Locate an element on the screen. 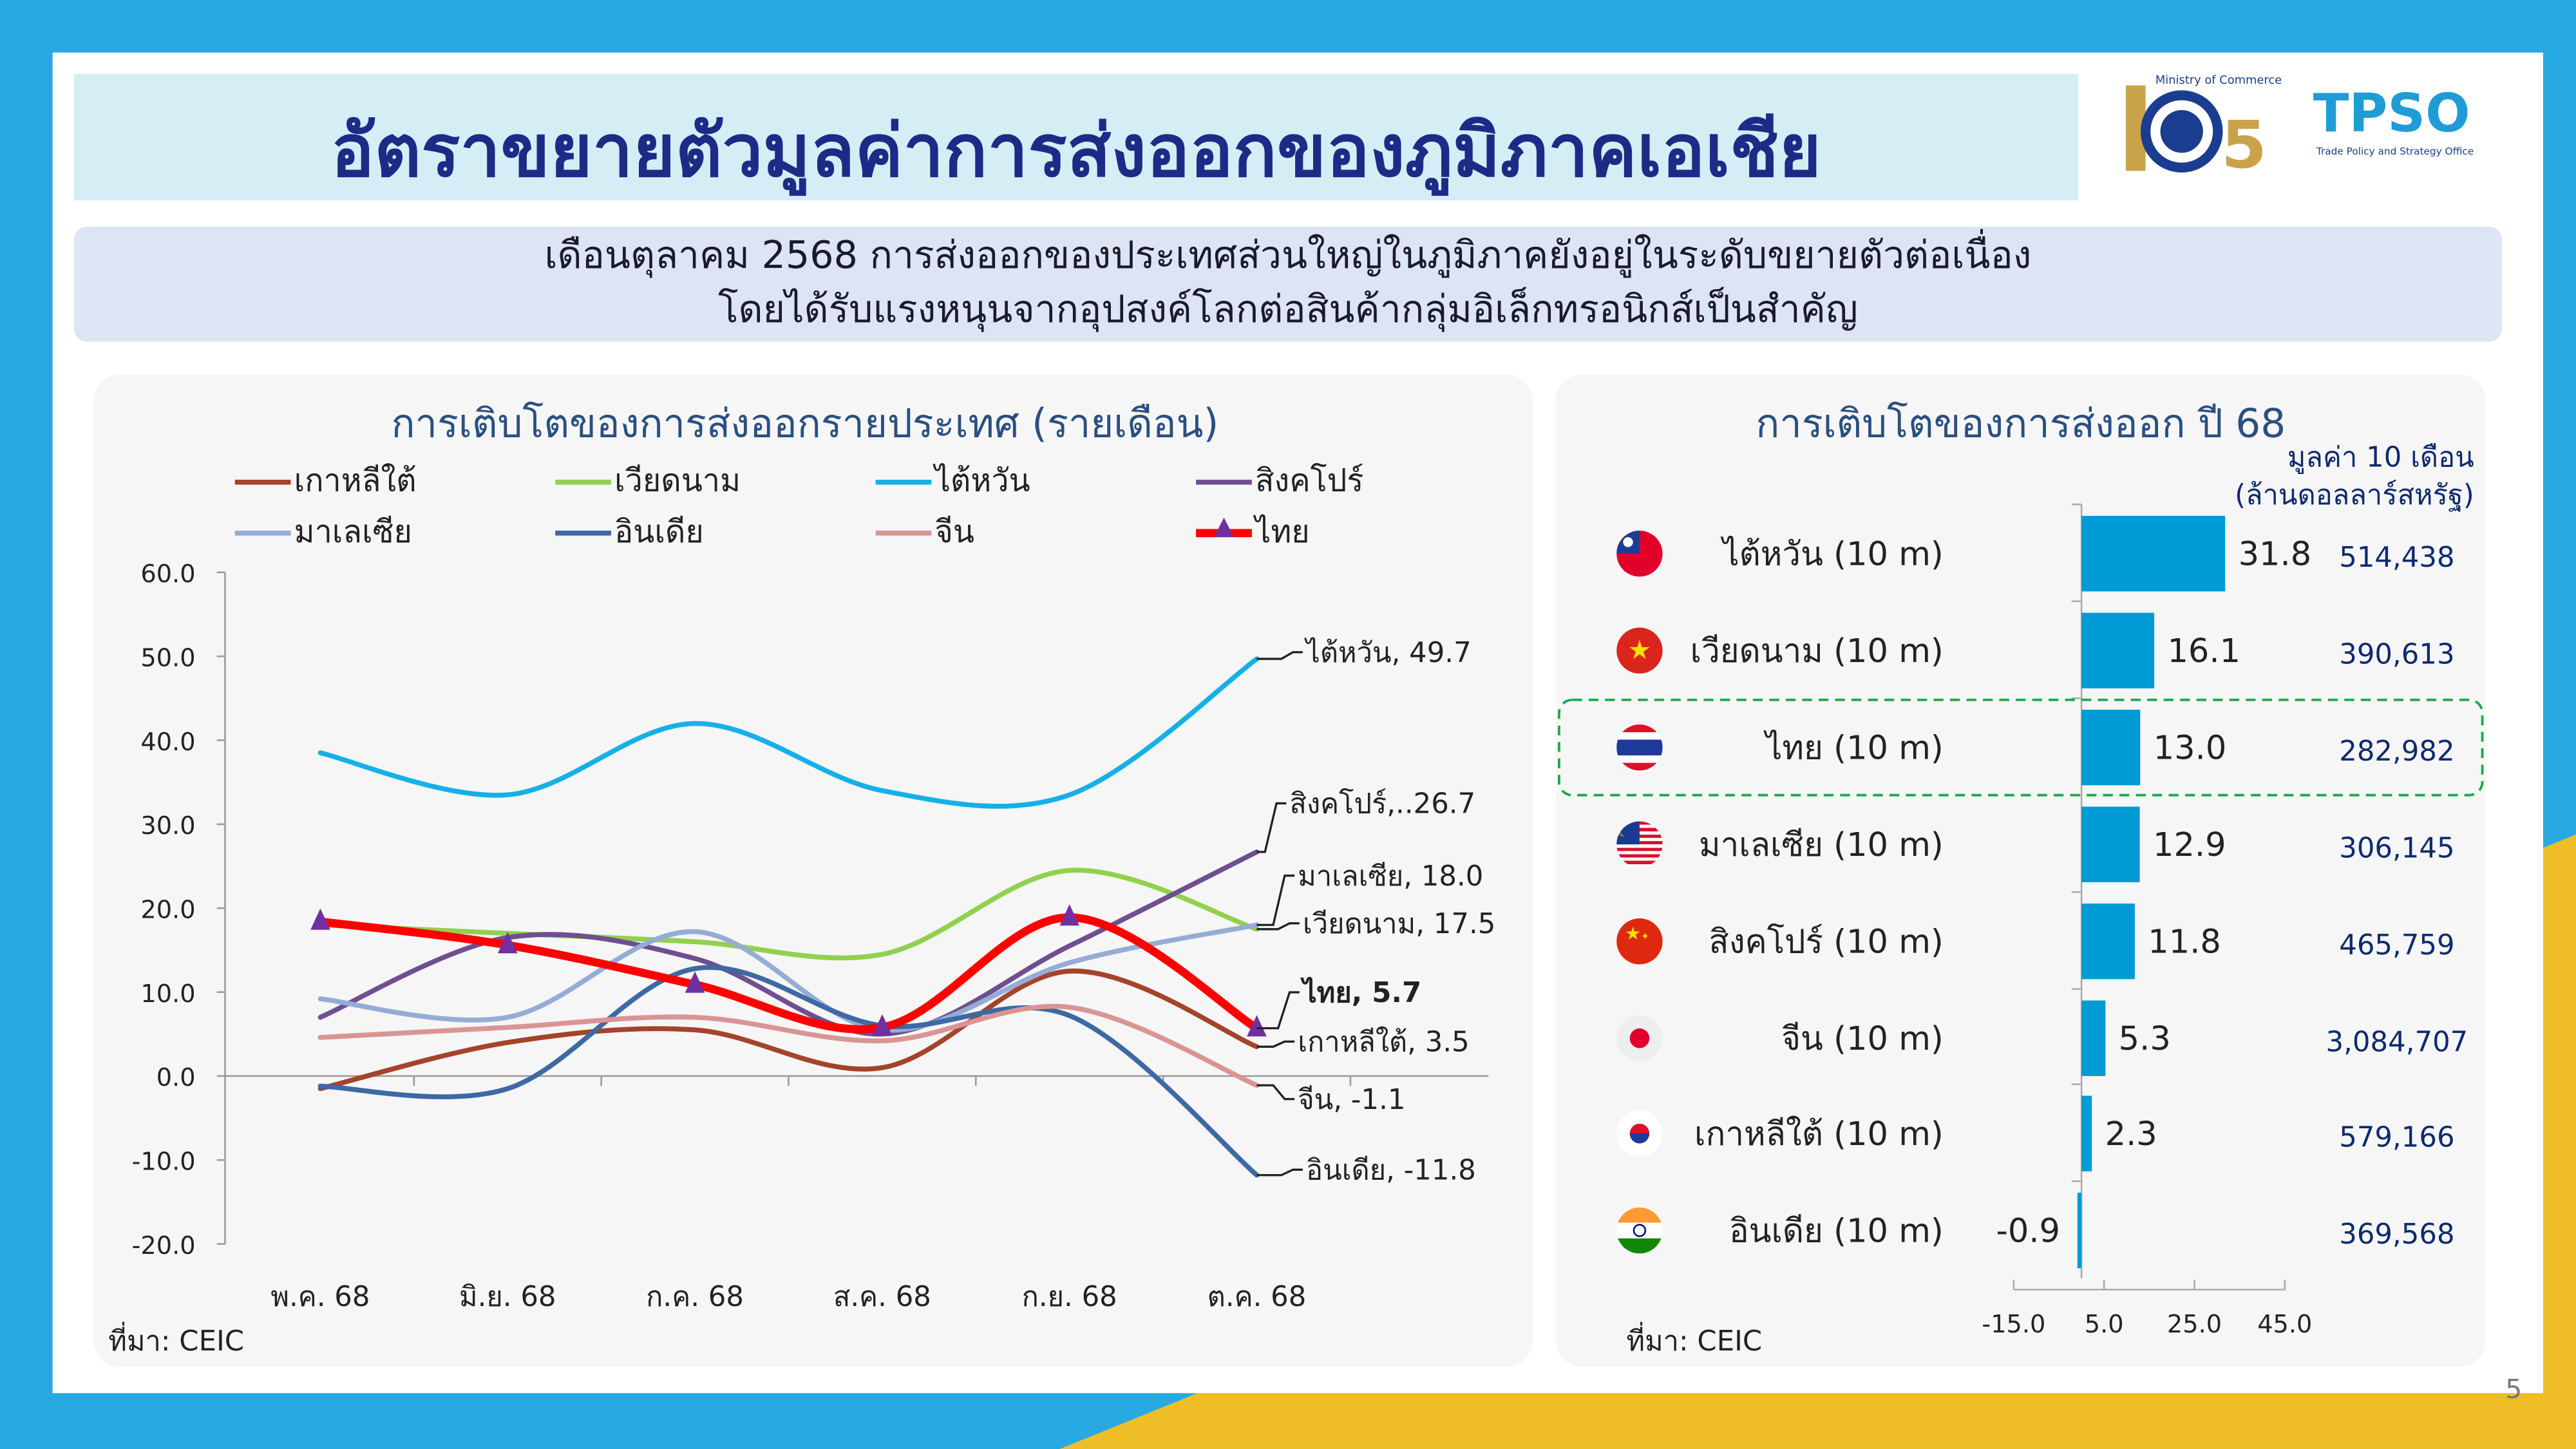 The image size is (2576, 1449). export-amount: 3,084,707 is located at coordinates (2396, 1043).